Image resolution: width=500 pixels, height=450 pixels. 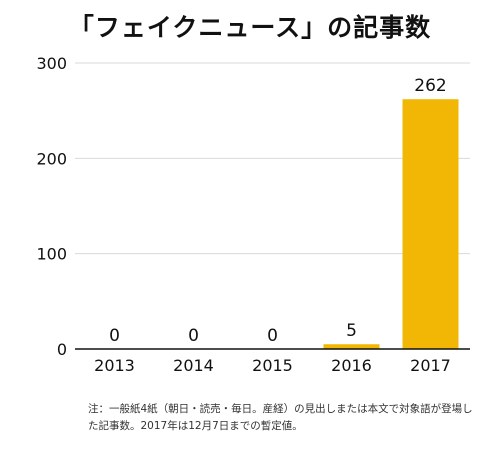 What do you see at coordinates (114, 365) in the screenshot?
I see `x-tick-label-2013: 2013` at bounding box center [114, 365].